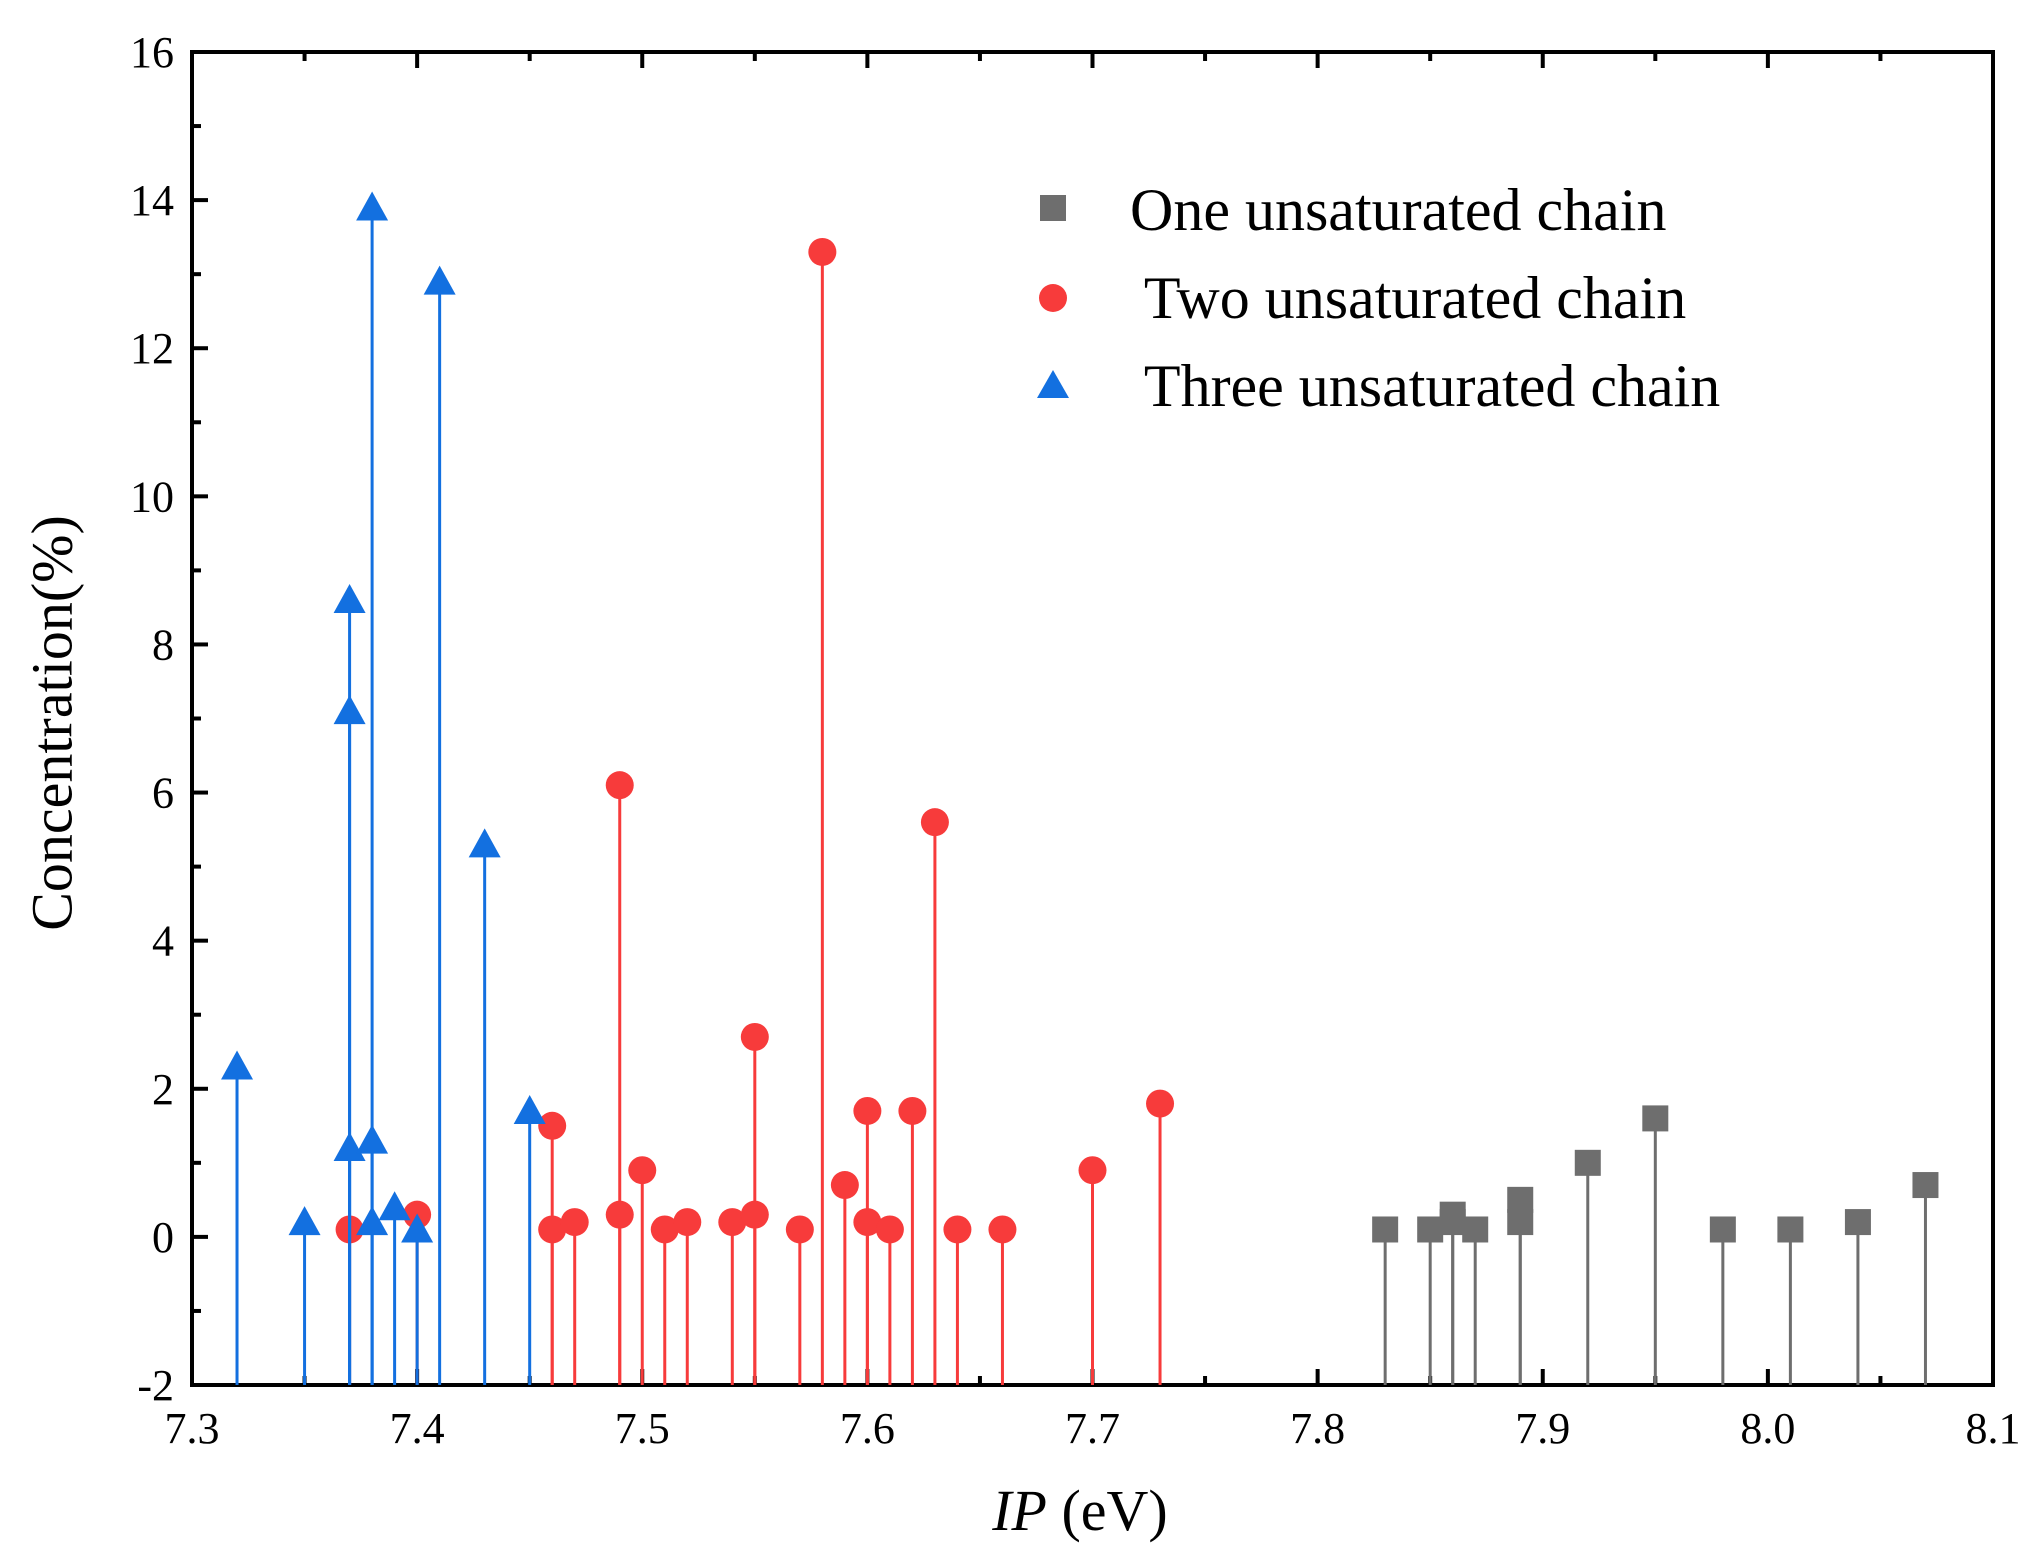 Image resolution: width=2033 pixels, height=1565 pixels. I want to click on x-tick-label: 8.1, so click(1993, 1428).